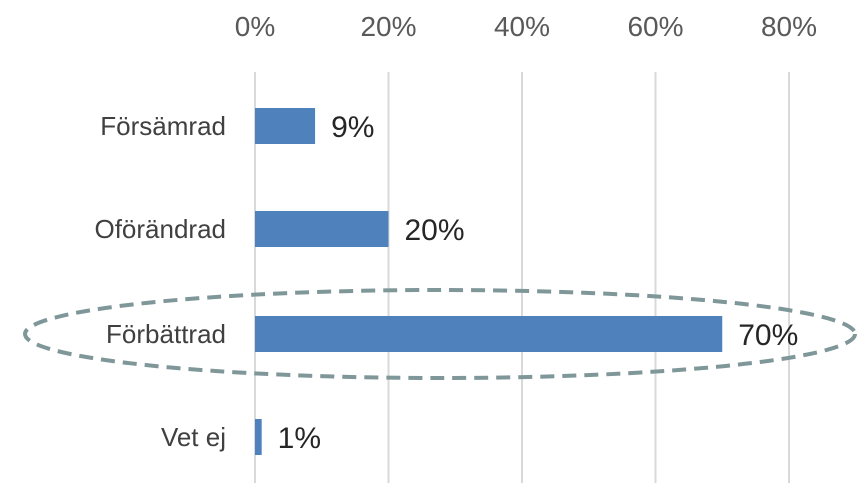 This screenshot has height=485, width=858. I want to click on x-tick-label: 60%, so click(655, 26).